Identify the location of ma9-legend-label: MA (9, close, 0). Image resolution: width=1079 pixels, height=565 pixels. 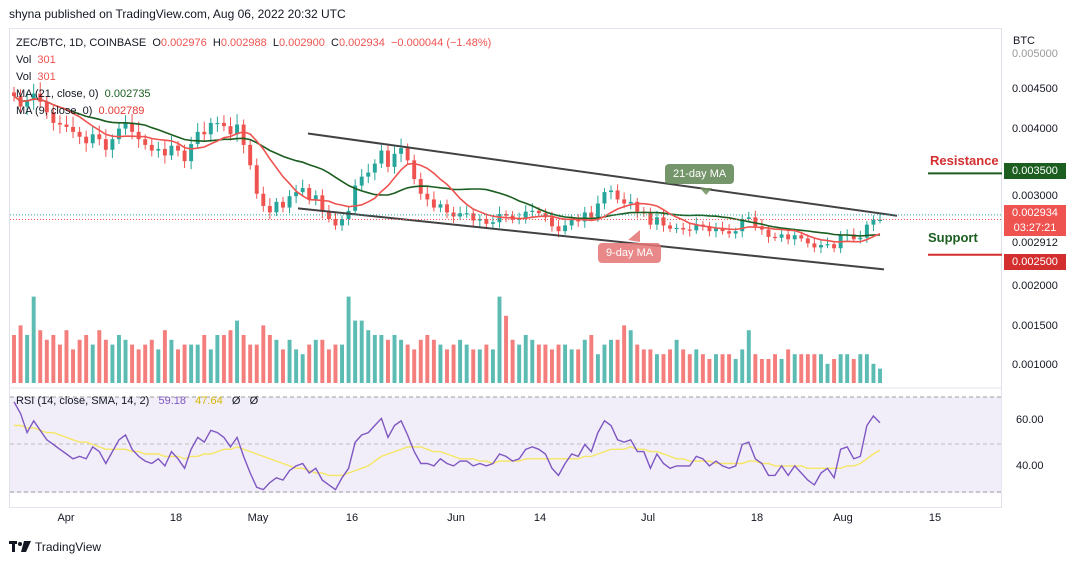
(54, 111).